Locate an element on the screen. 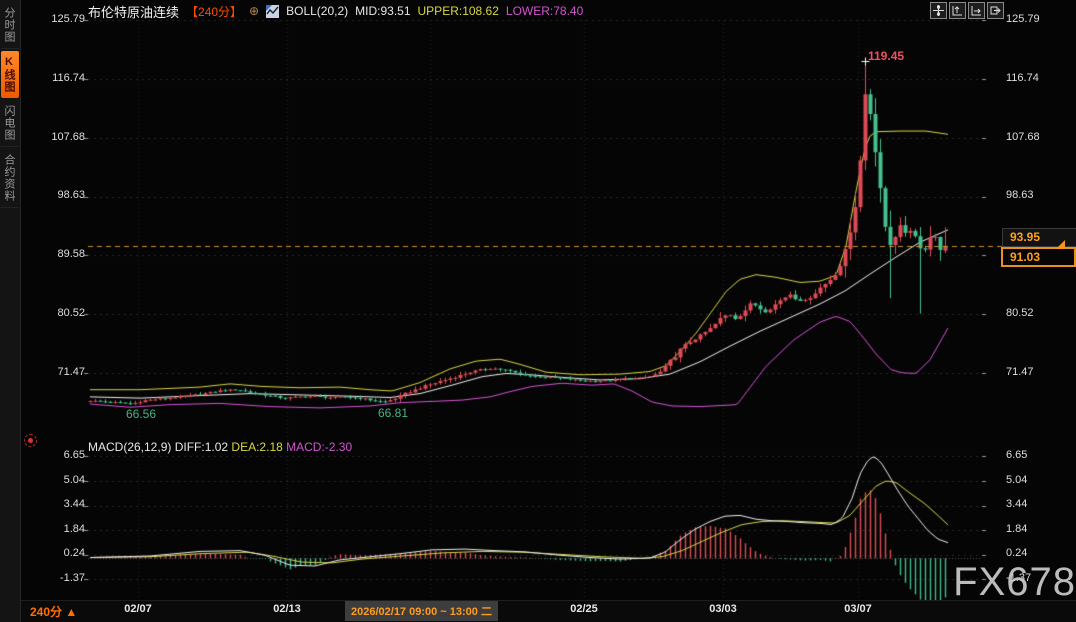  low-price-annotation: 66.81 is located at coordinates (393, 413).